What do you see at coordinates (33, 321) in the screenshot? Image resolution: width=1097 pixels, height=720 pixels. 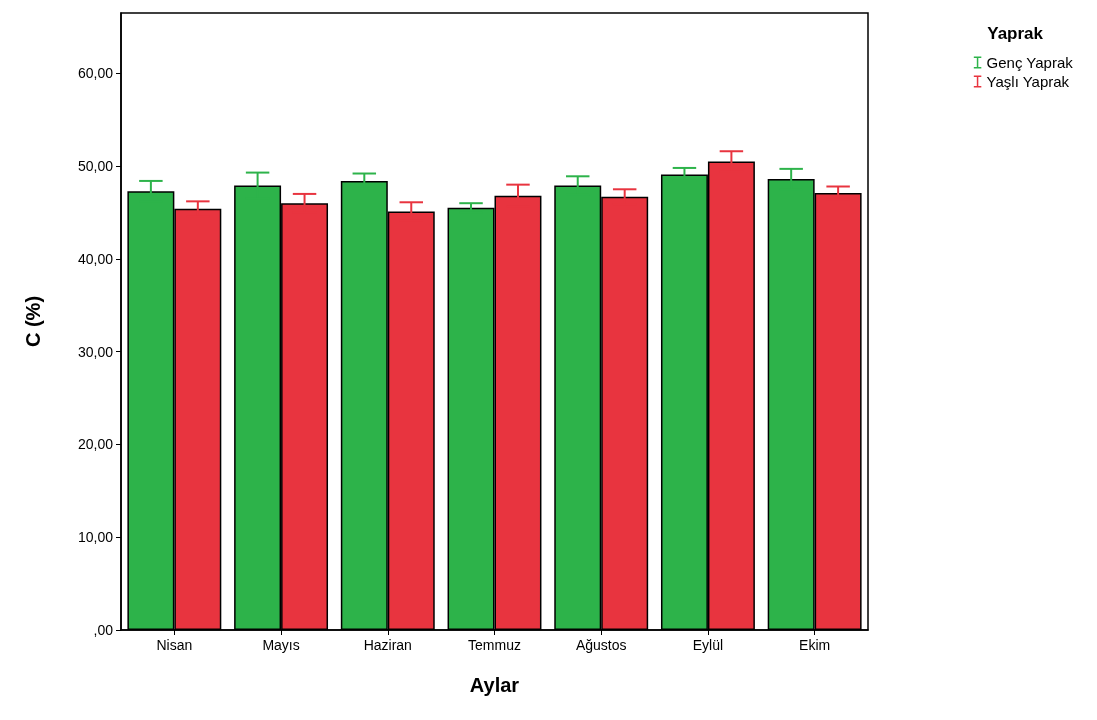 I see `y-axis-title: C (%)` at bounding box center [33, 321].